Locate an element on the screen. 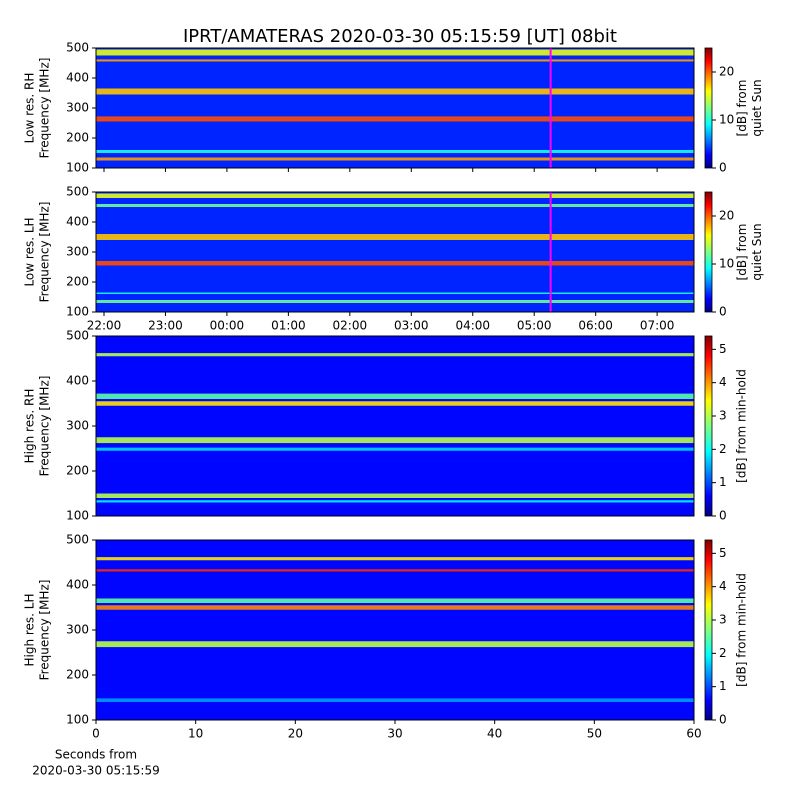 The height and width of the screenshot is (804, 800). x-tick-label: 07:00 is located at coordinates (657, 326).